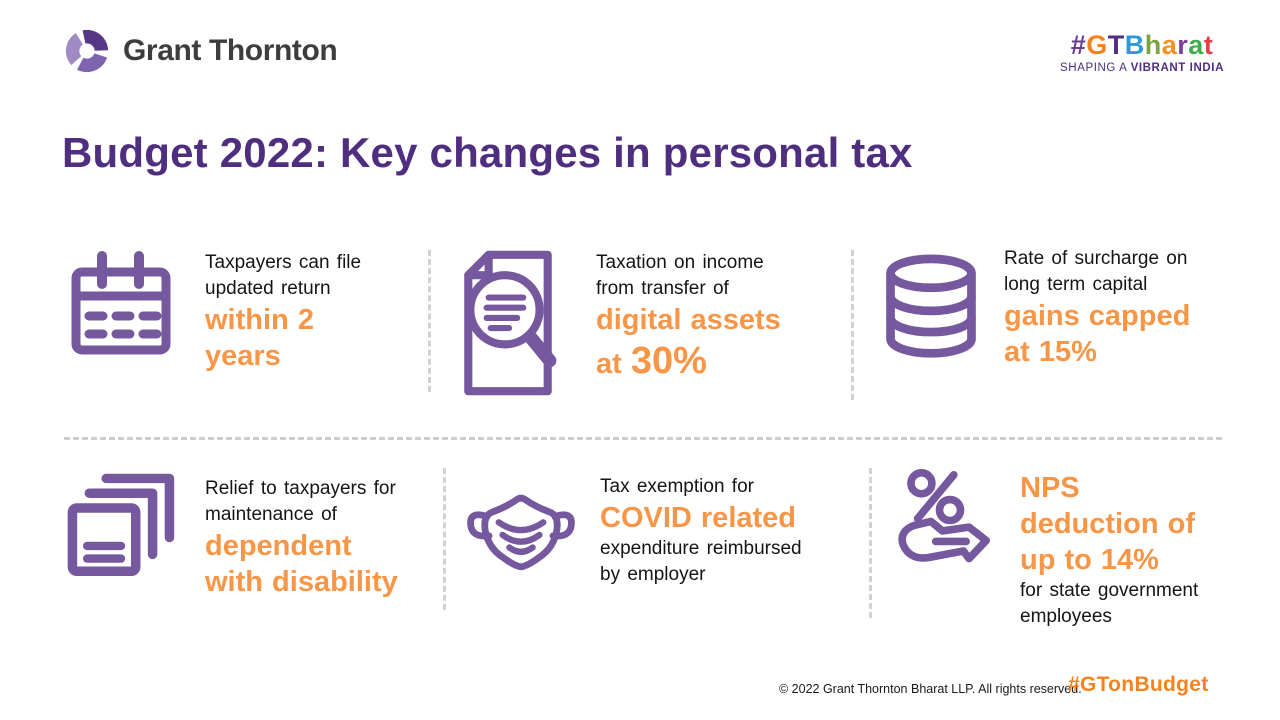 The image size is (1280, 720). I want to click on gtbharat-letter: T, so click(1116, 45).